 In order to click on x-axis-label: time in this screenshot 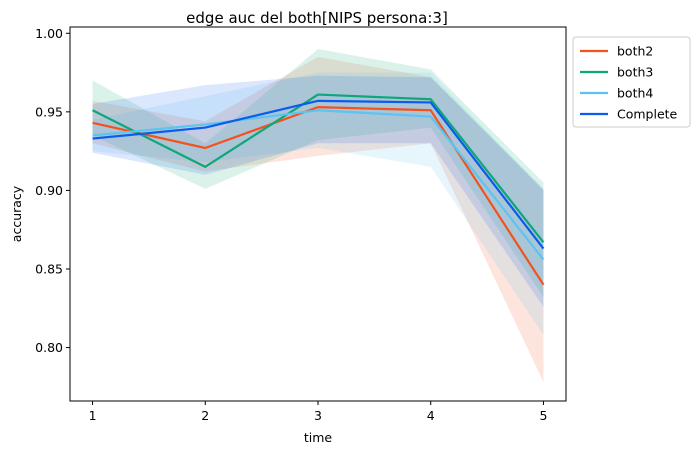, I will do `click(318, 437)`.